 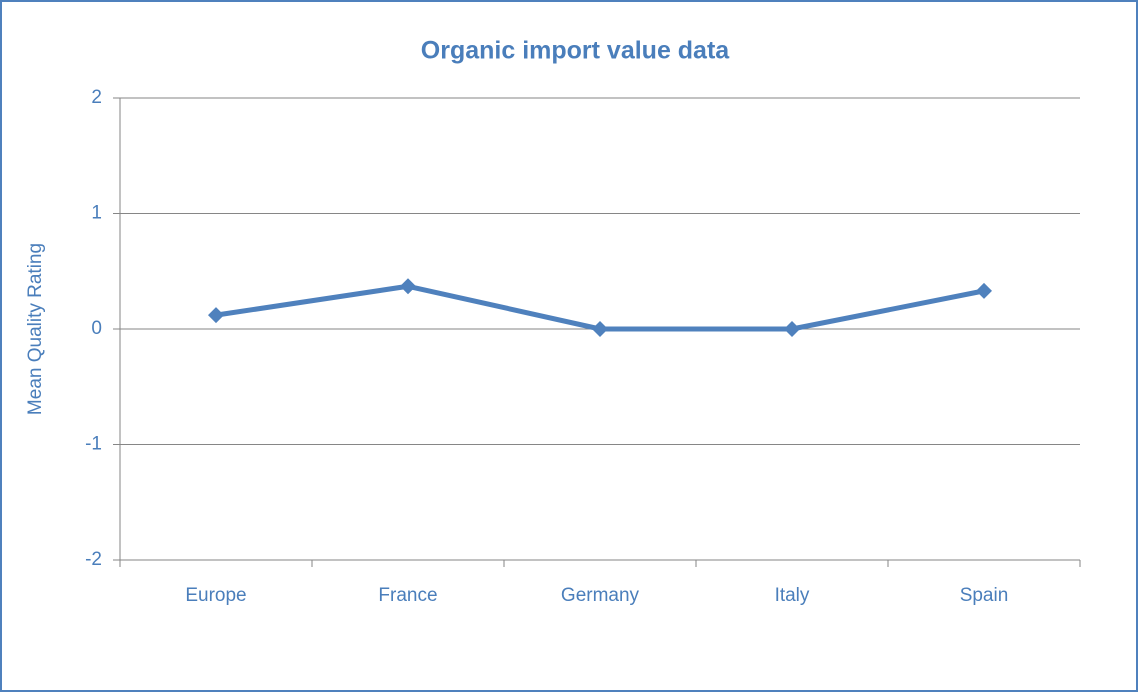 I want to click on y-tick-label: -1, so click(x=93, y=444).